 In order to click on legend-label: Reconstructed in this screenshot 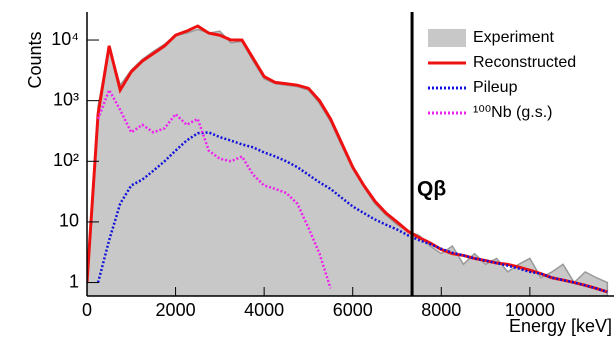, I will do `click(524, 62)`.